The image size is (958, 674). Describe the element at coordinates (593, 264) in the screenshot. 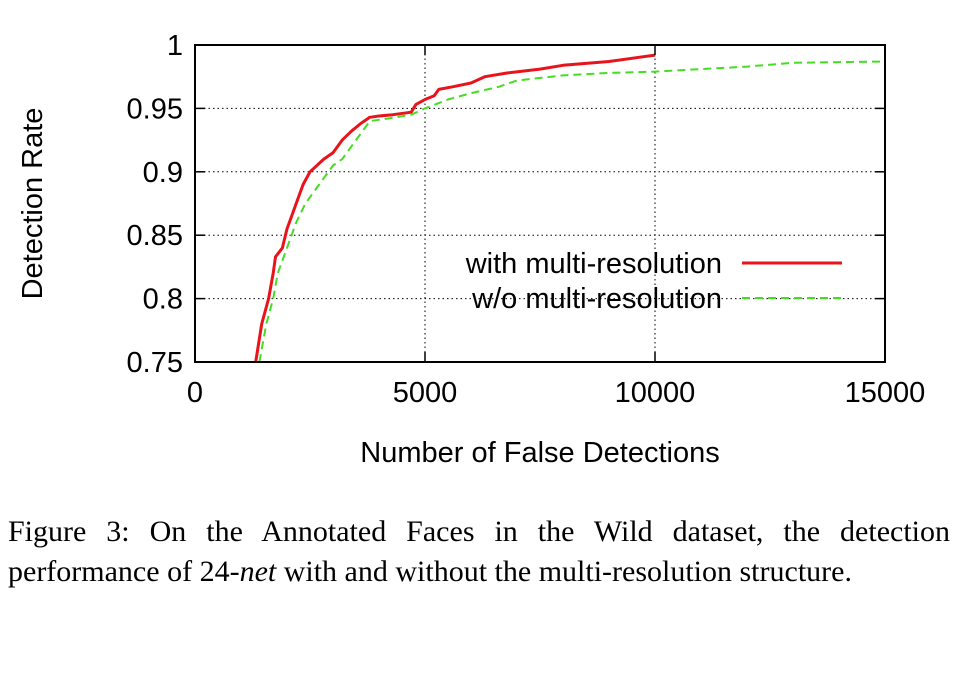

I see `legend-label-0: with multi-resolution` at that location.